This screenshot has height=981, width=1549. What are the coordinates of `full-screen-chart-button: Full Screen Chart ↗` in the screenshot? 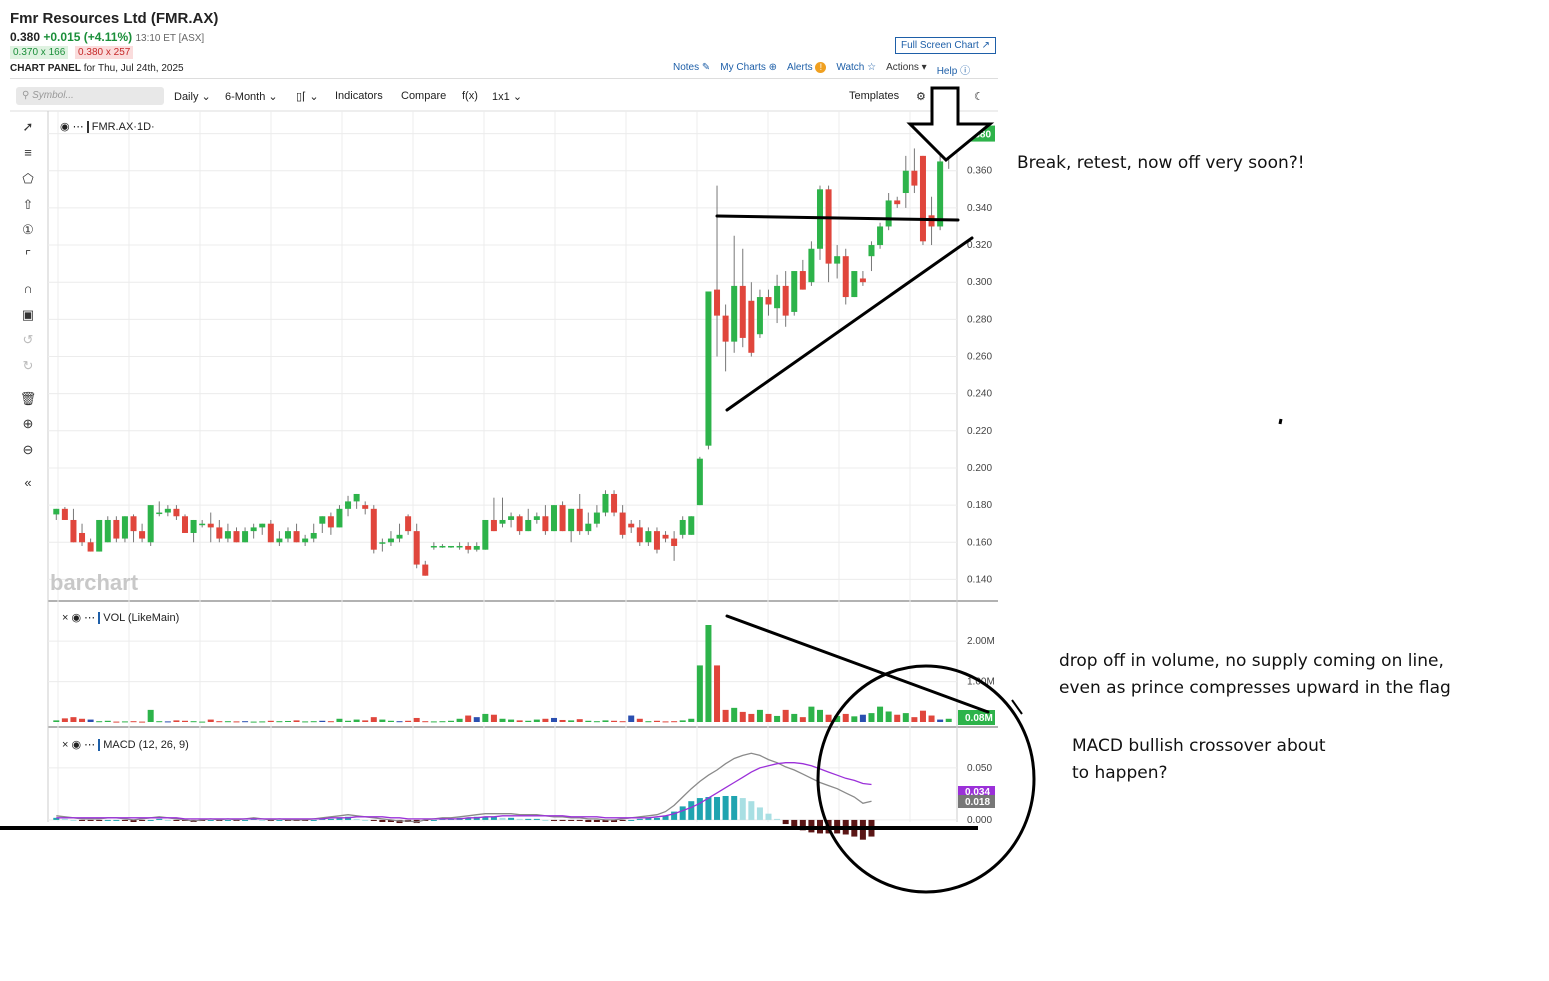 It's located at (945, 45).